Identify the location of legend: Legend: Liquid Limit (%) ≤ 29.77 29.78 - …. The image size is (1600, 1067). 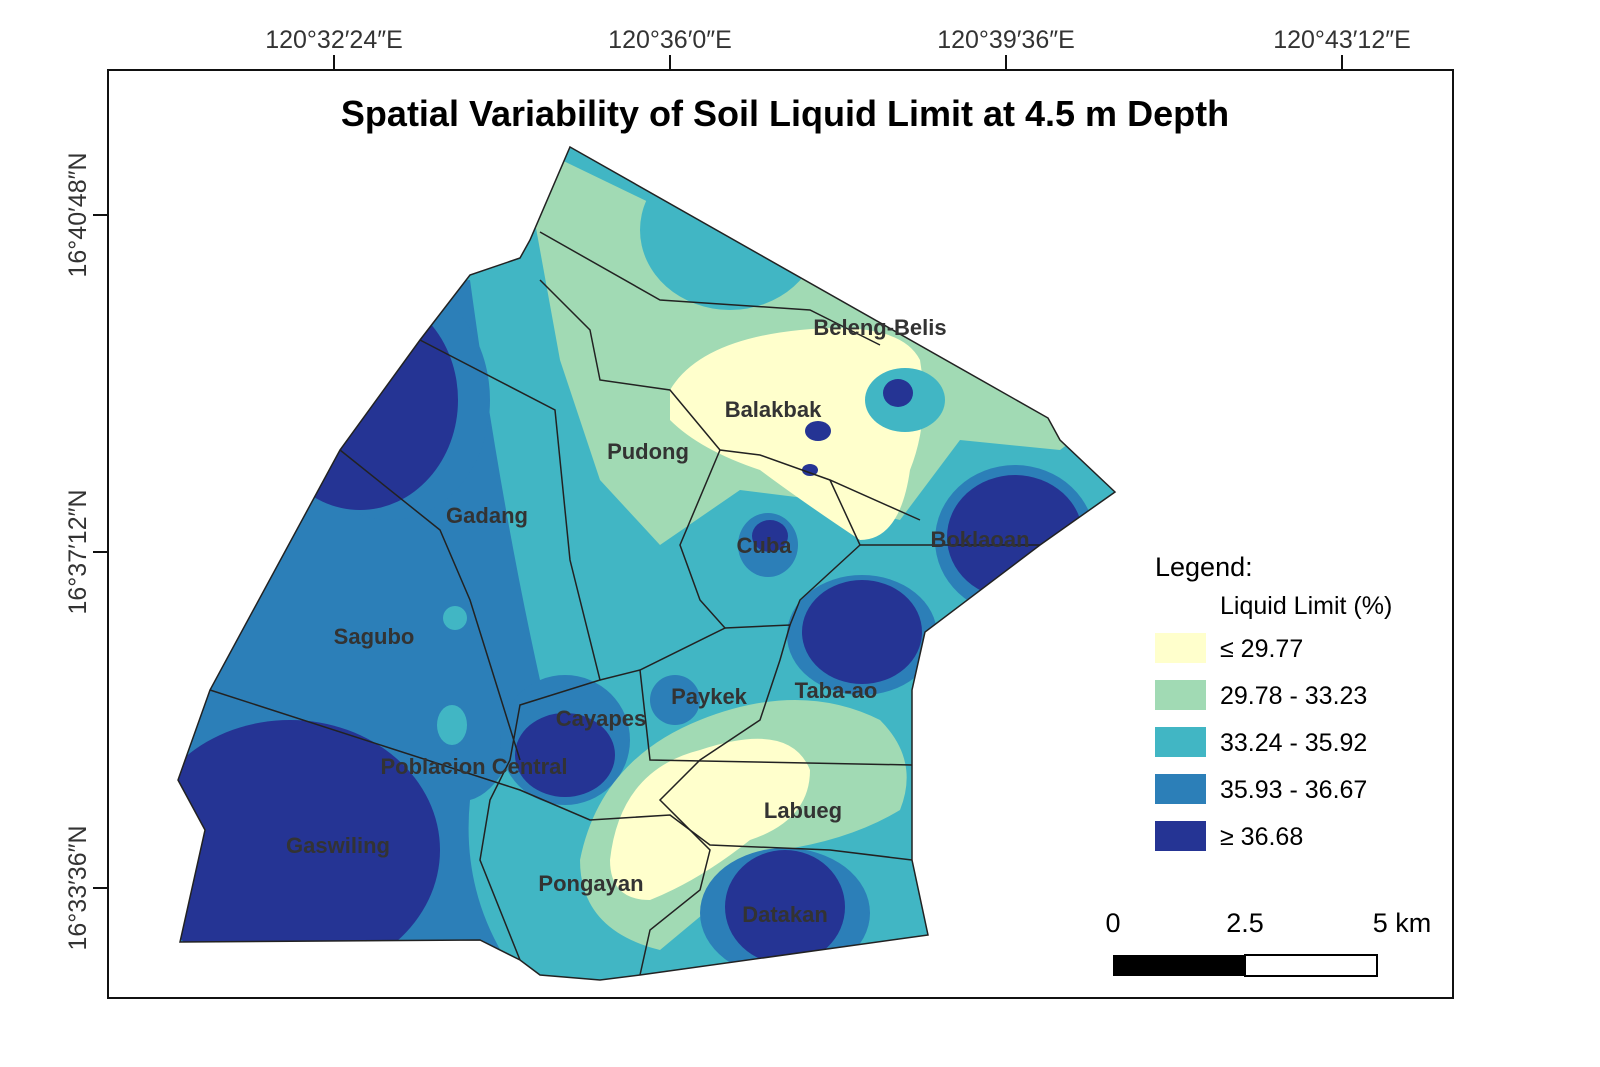
(1273, 701).